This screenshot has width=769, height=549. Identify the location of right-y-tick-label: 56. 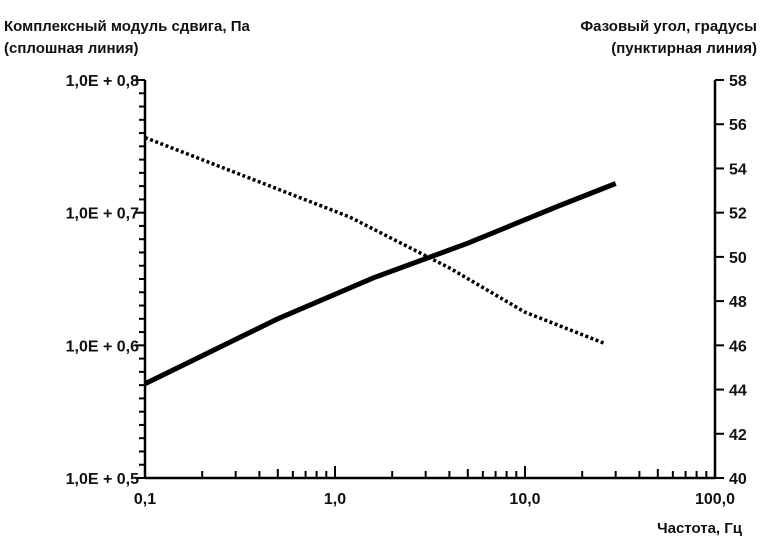
(738, 125).